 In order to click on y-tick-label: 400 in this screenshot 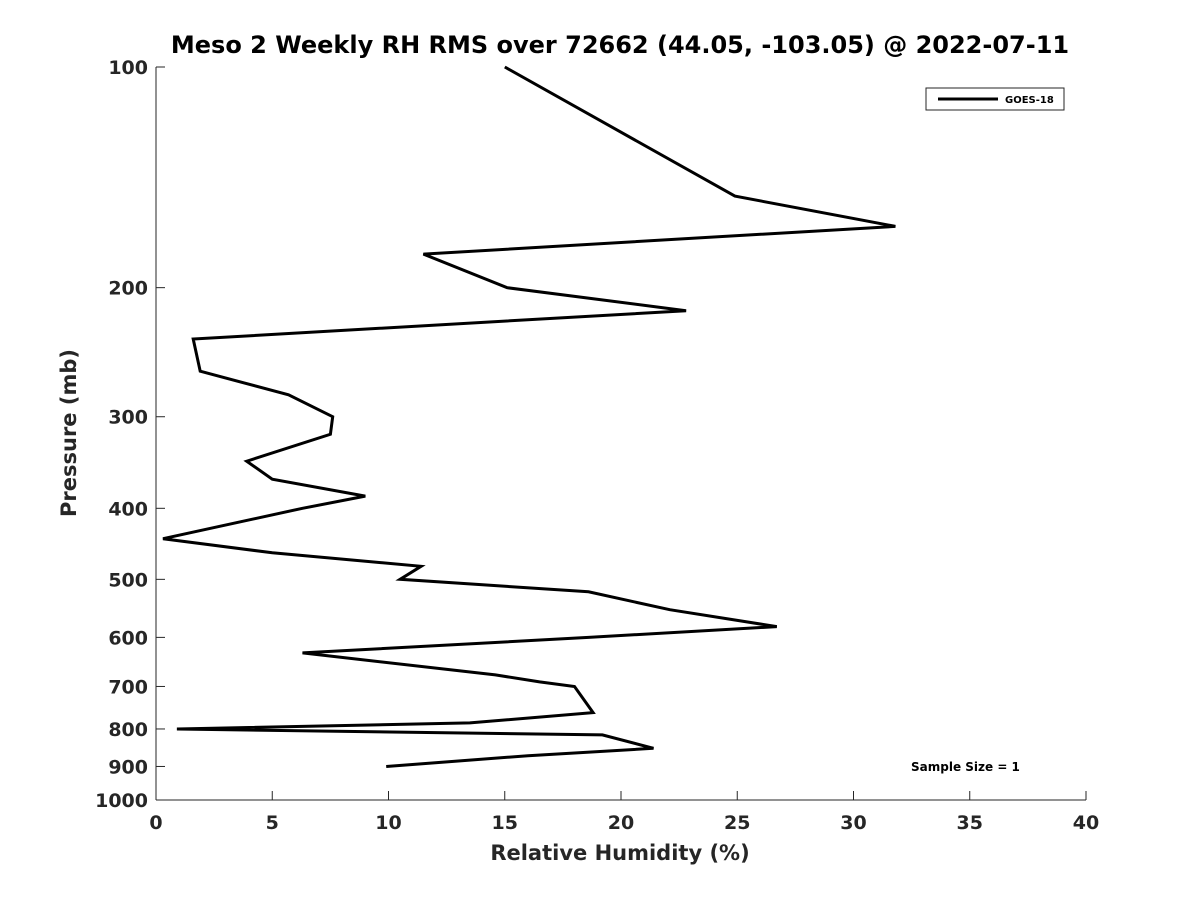, I will do `click(128, 509)`.